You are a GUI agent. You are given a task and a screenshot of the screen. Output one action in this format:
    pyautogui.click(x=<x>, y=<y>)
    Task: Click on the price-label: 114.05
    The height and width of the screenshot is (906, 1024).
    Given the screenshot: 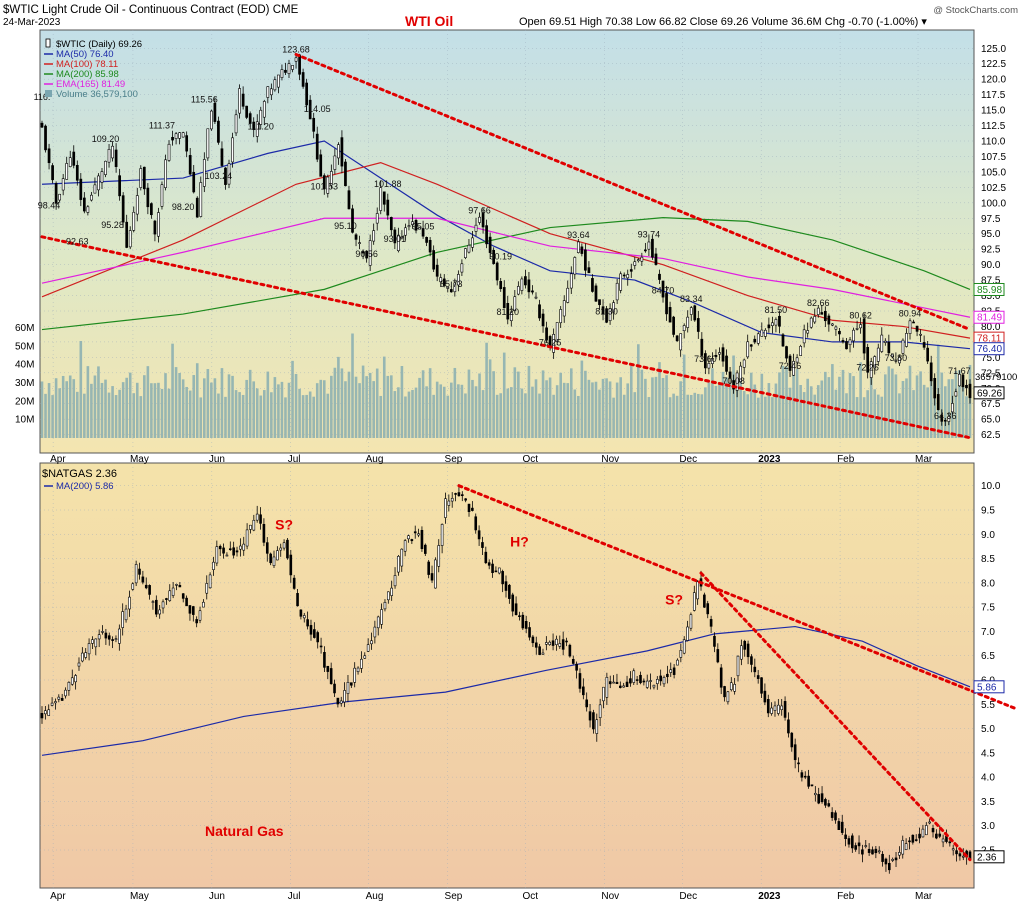 What is the action you would take?
    pyautogui.click(x=317, y=109)
    